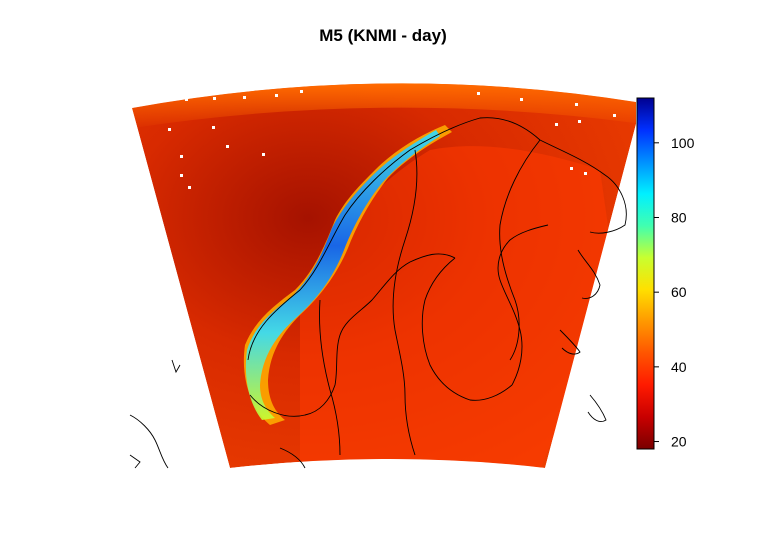 This screenshot has width=766, height=548. I want to click on colorbar-tick-label: 80, so click(679, 217).